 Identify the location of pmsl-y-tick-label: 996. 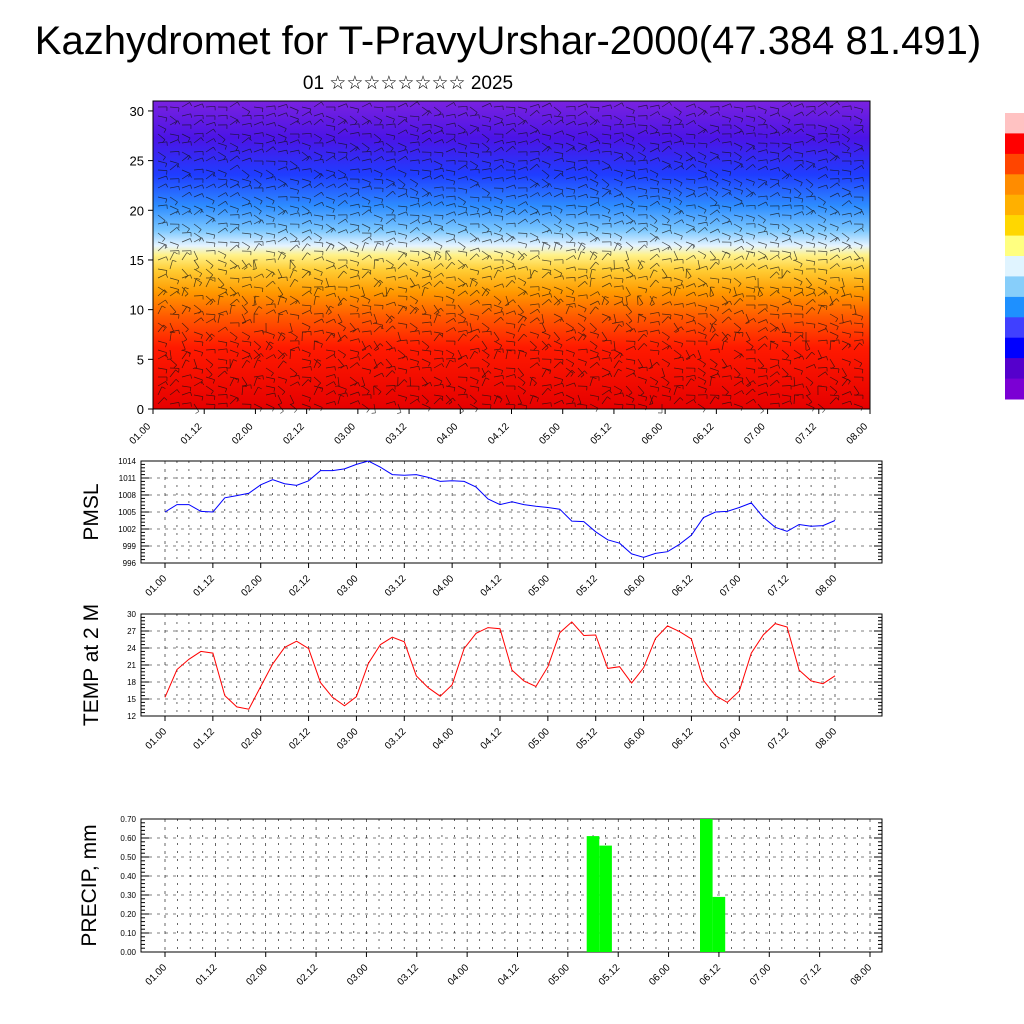
(130, 563).